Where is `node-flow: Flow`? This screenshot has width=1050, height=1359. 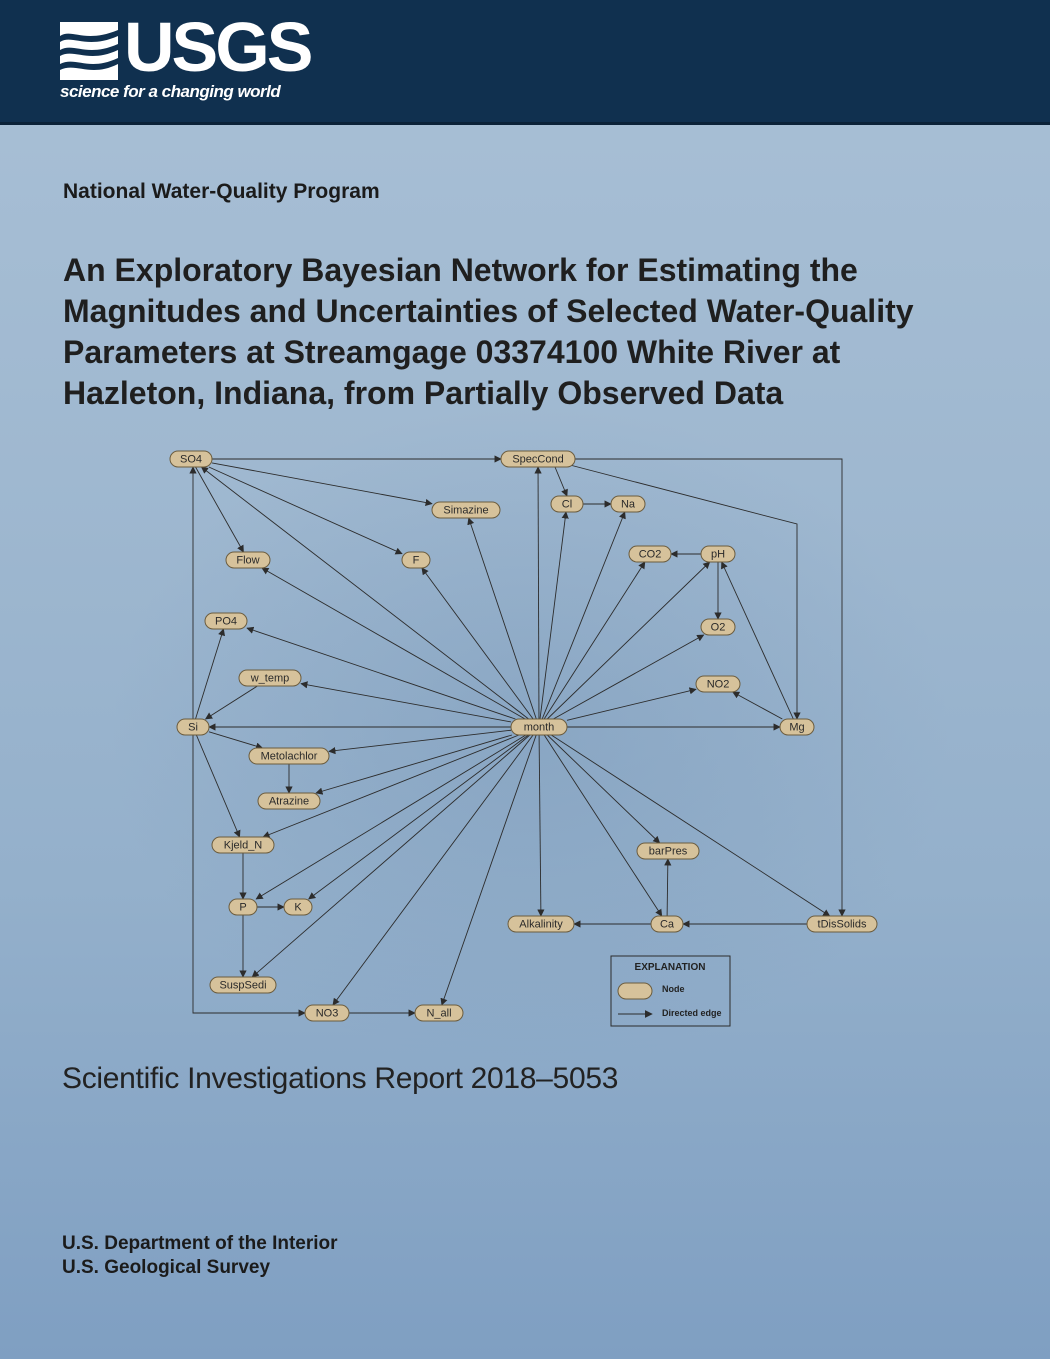 node-flow: Flow is located at coordinates (248, 560).